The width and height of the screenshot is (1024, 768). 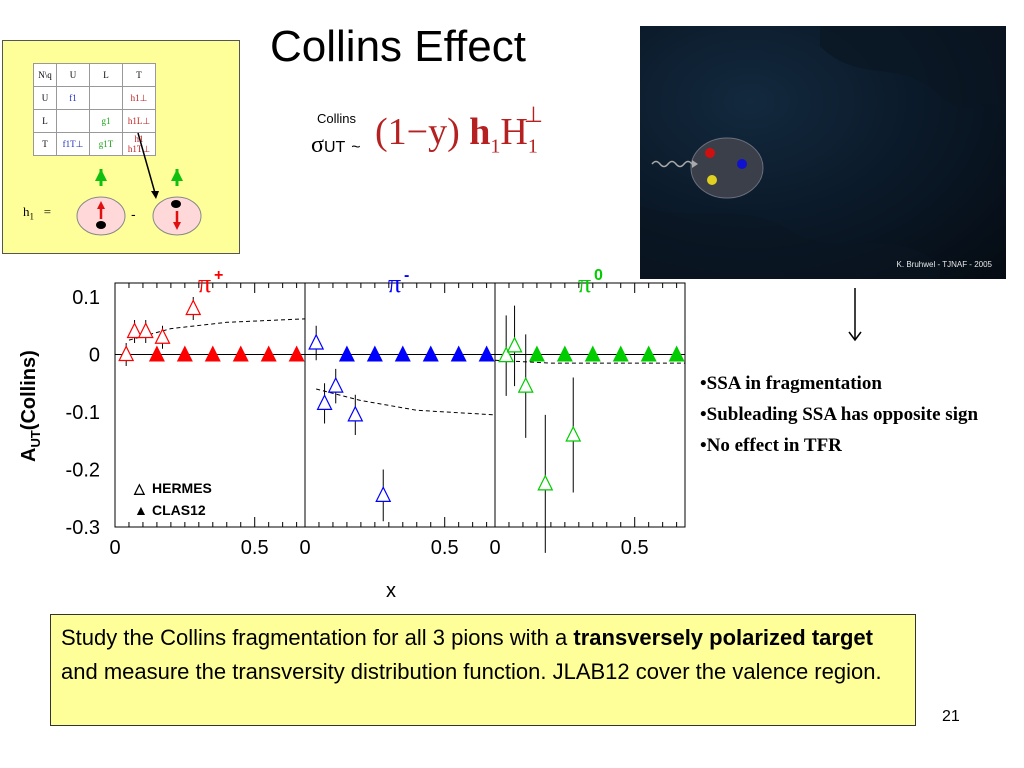 I want to click on panel-label-superscript: +, so click(x=218, y=275).